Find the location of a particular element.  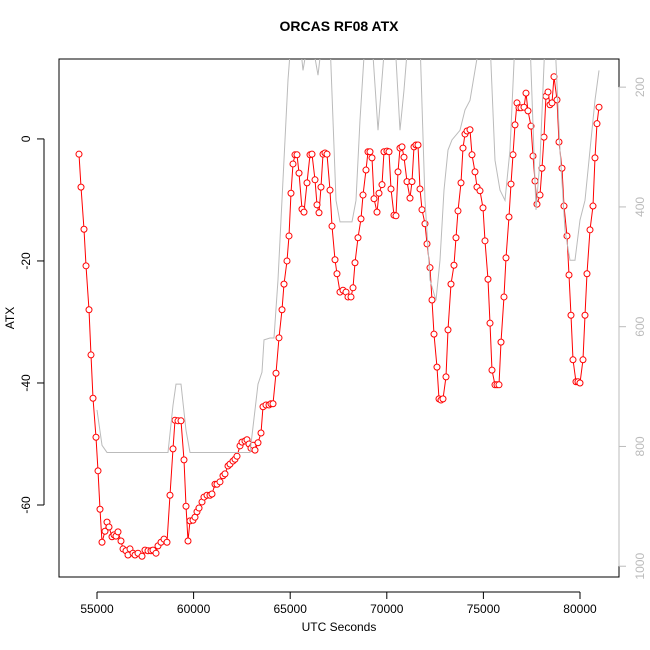

y2-tick-label: 200 is located at coordinates (640, 87).